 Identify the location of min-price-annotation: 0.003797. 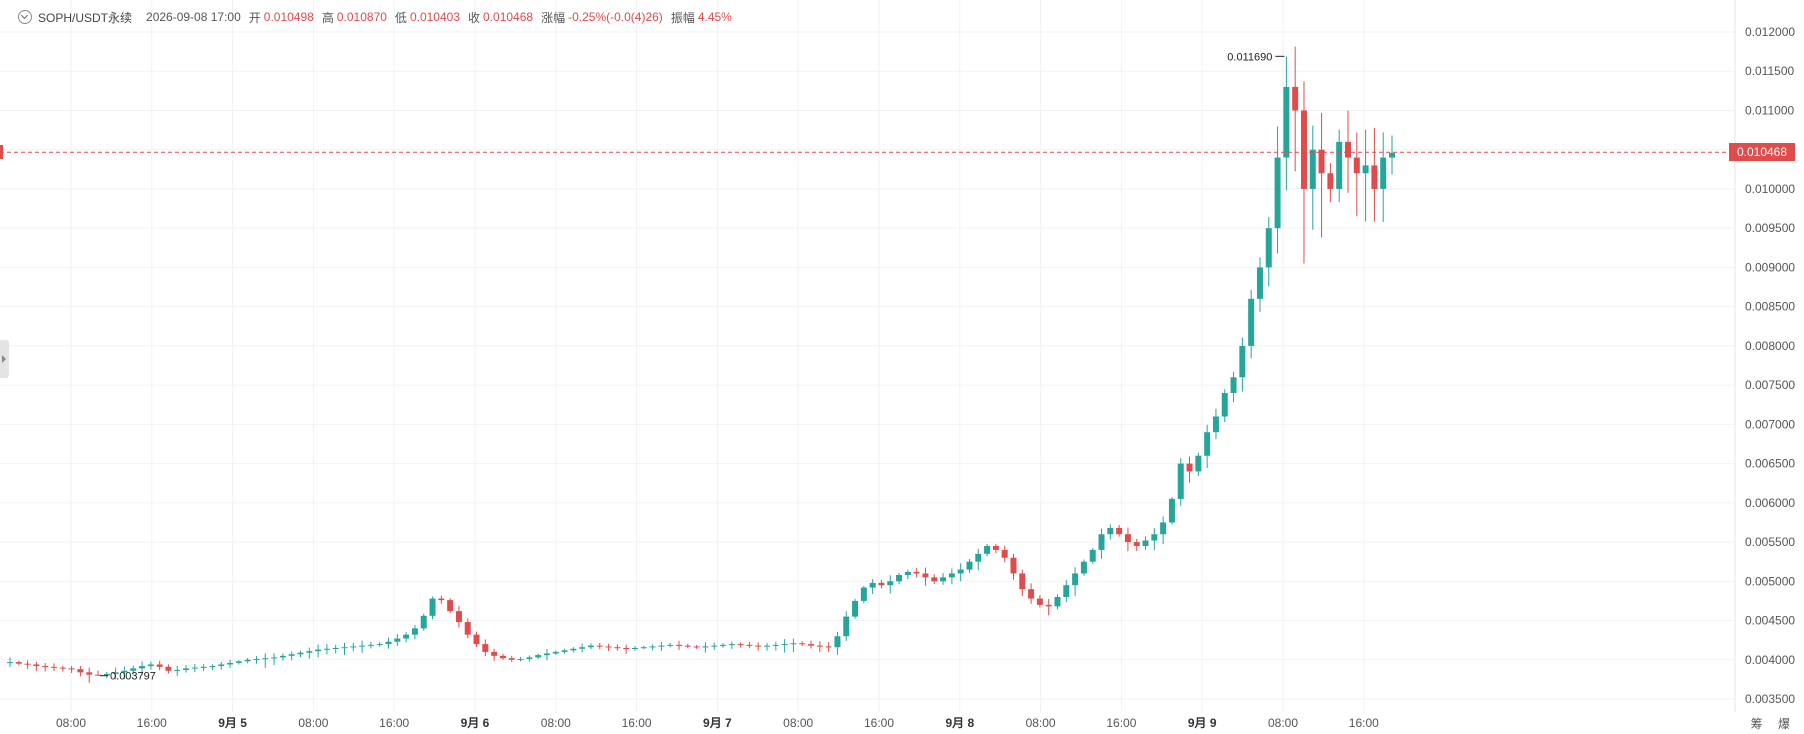
(133, 677).